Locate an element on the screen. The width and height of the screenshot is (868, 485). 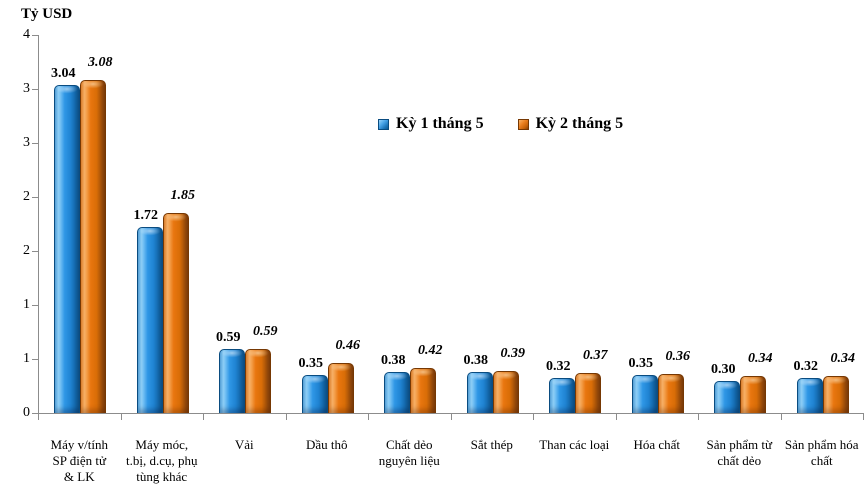
bar-pair: 0.59 0.59 is located at coordinates (247, 224).